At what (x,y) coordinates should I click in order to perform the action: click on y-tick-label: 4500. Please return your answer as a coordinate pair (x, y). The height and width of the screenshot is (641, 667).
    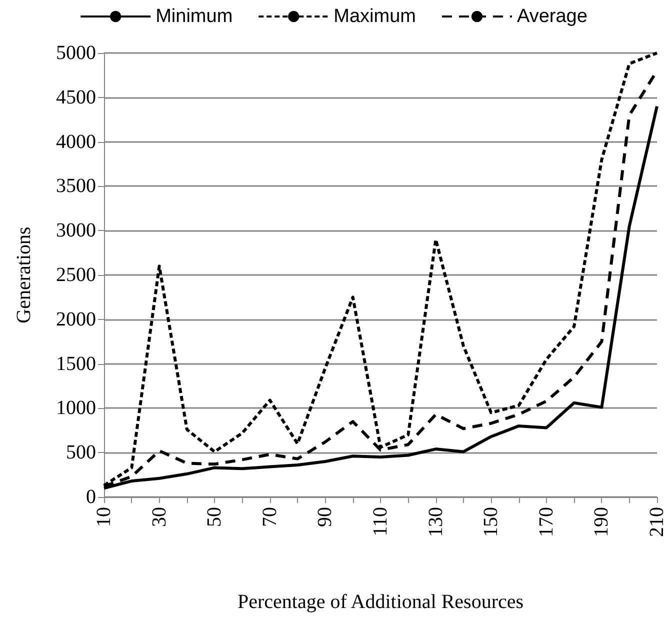
    Looking at the image, I should click on (76, 97).